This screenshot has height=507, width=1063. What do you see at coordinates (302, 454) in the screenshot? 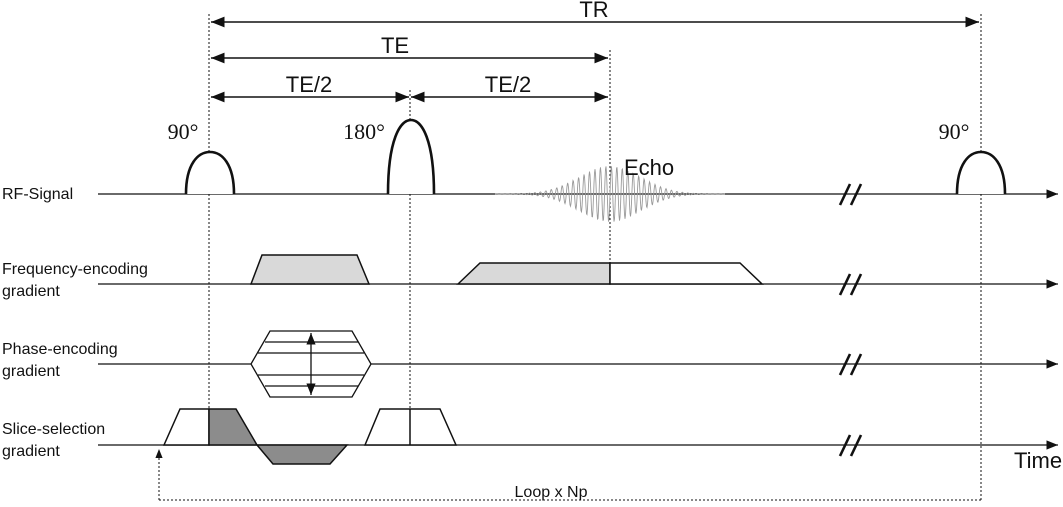
I see `slice-negative-lobe` at bounding box center [302, 454].